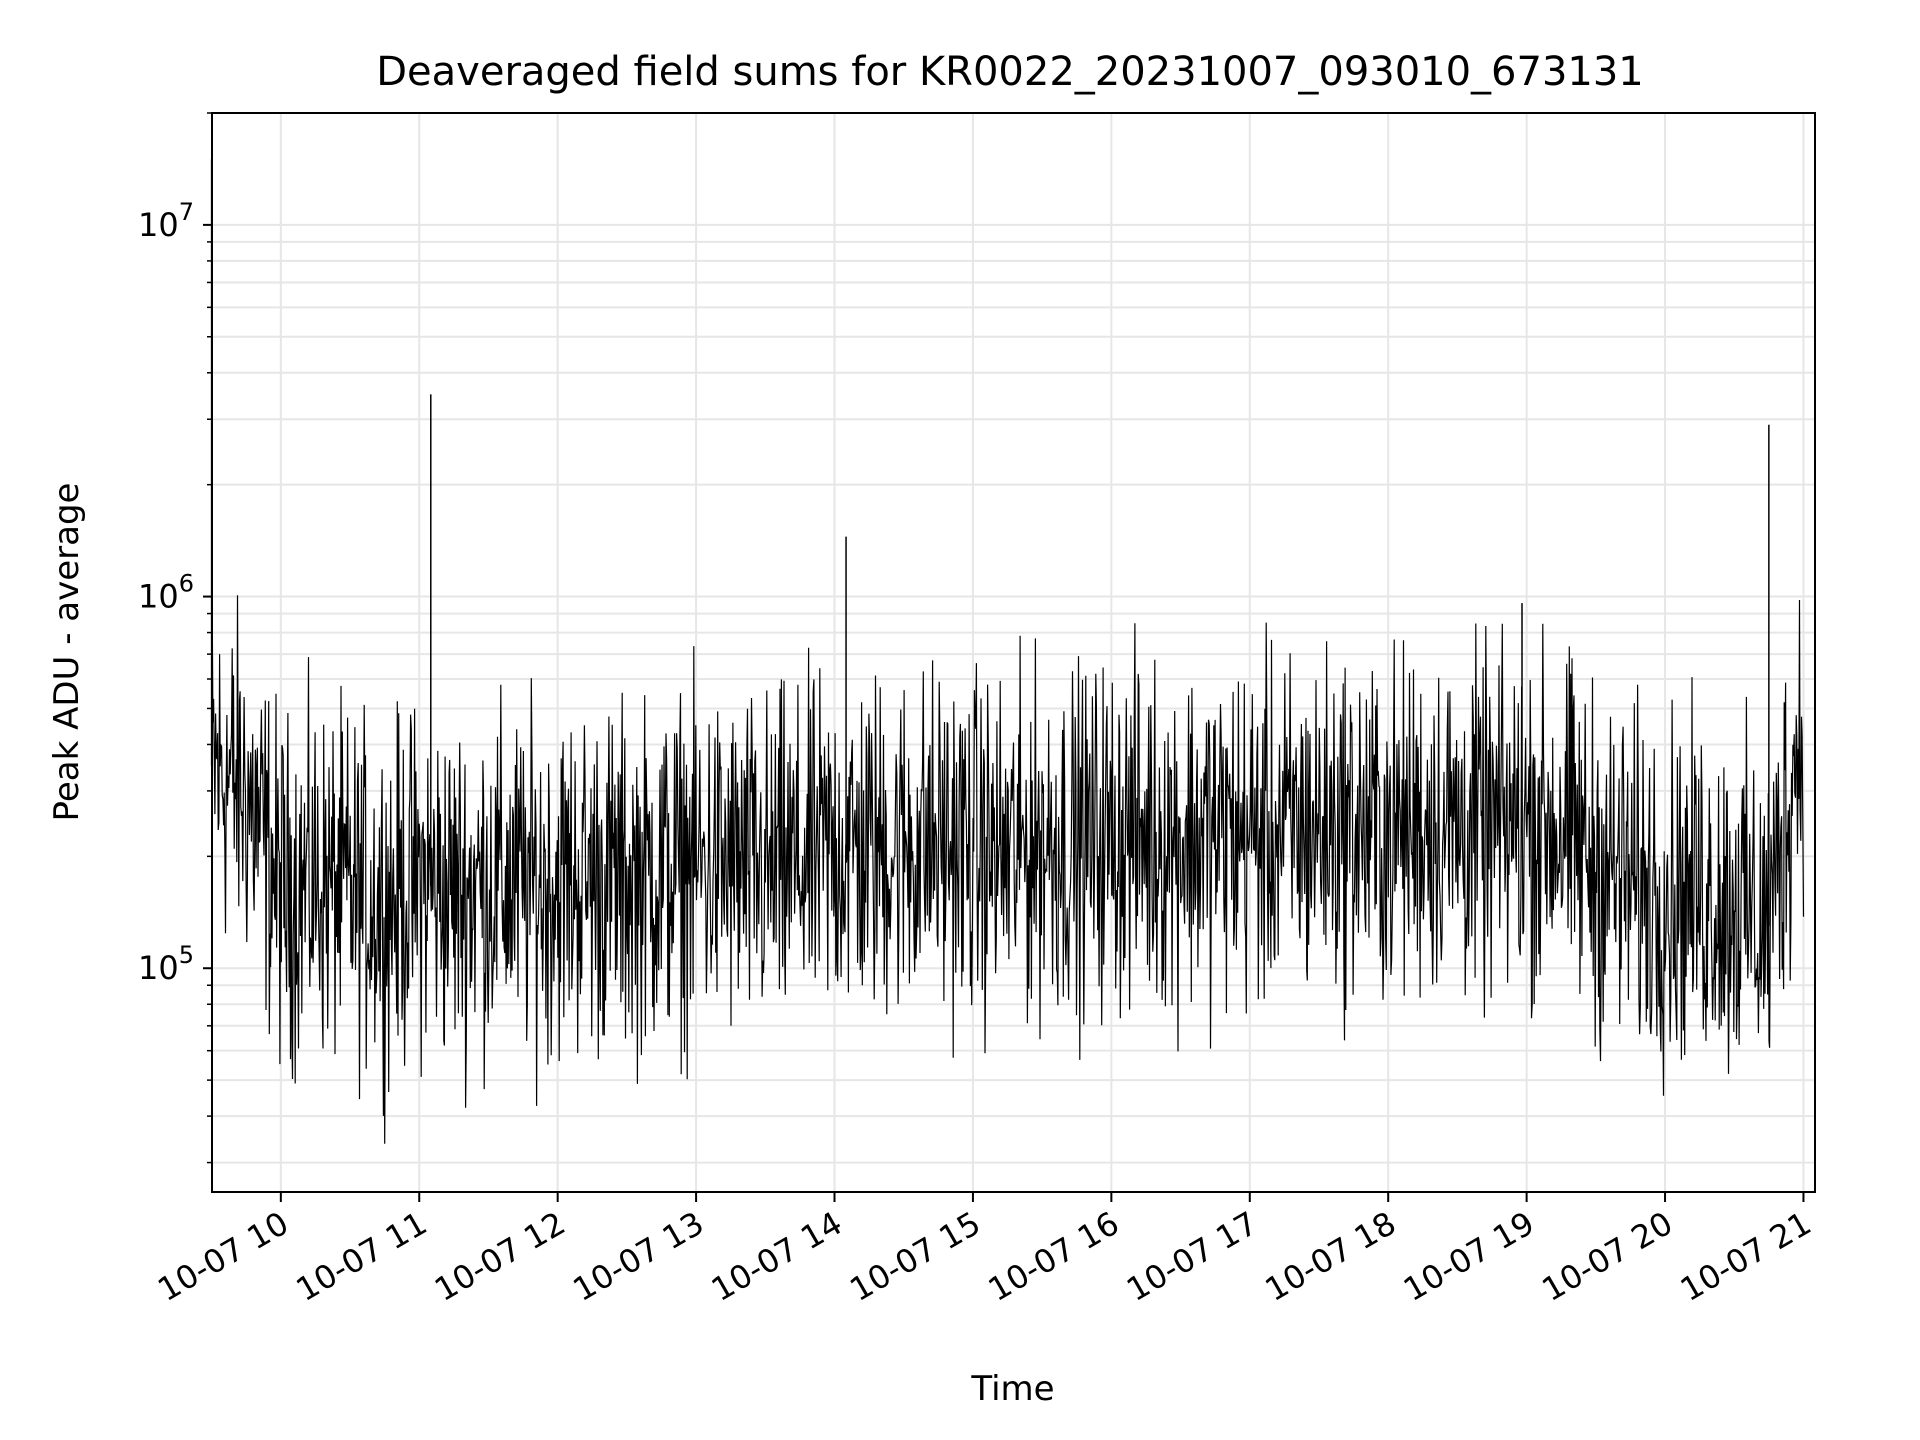 The height and width of the screenshot is (1440, 1920). Describe the element at coordinates (166, 593) in the screenshot. I see `y-tick-label: 10⁶` at that location.